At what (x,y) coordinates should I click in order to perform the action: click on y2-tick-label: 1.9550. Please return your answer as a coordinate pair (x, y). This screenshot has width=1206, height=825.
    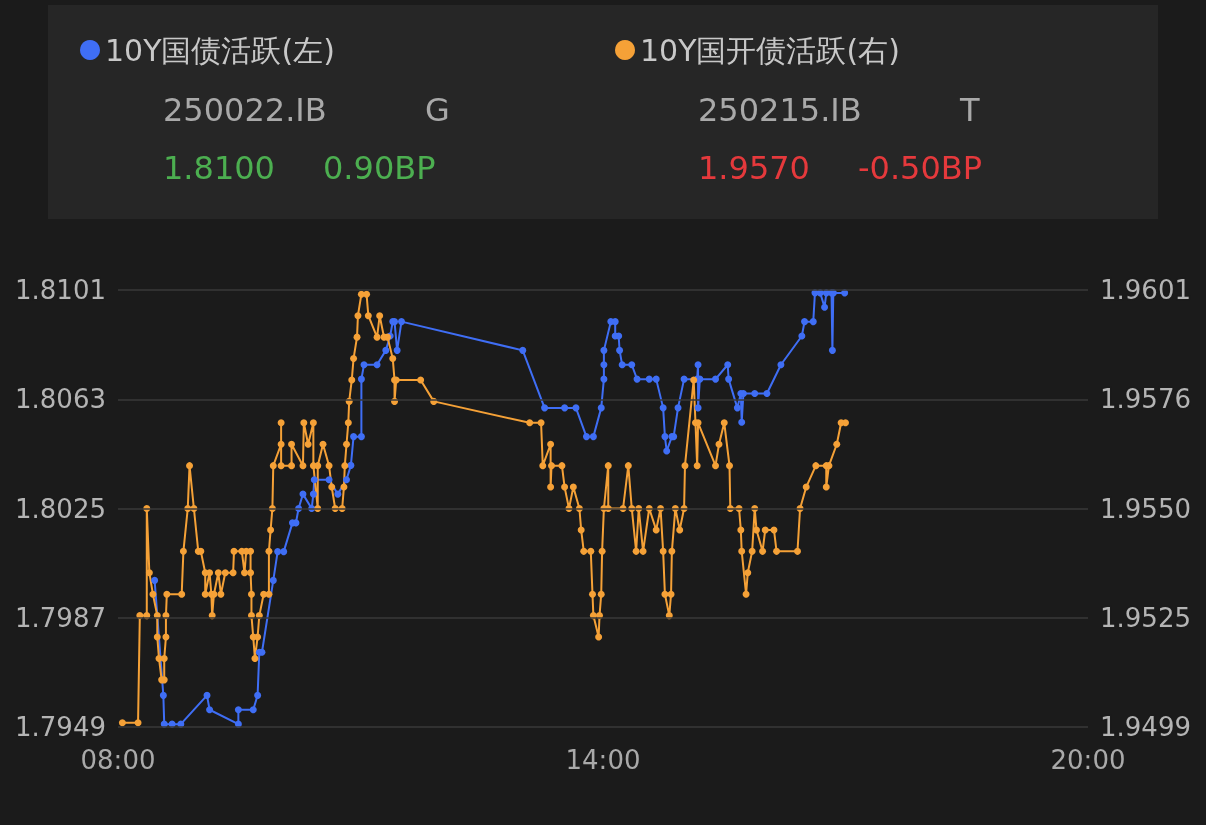
    Looking at the image, I should click on (1145, 508).